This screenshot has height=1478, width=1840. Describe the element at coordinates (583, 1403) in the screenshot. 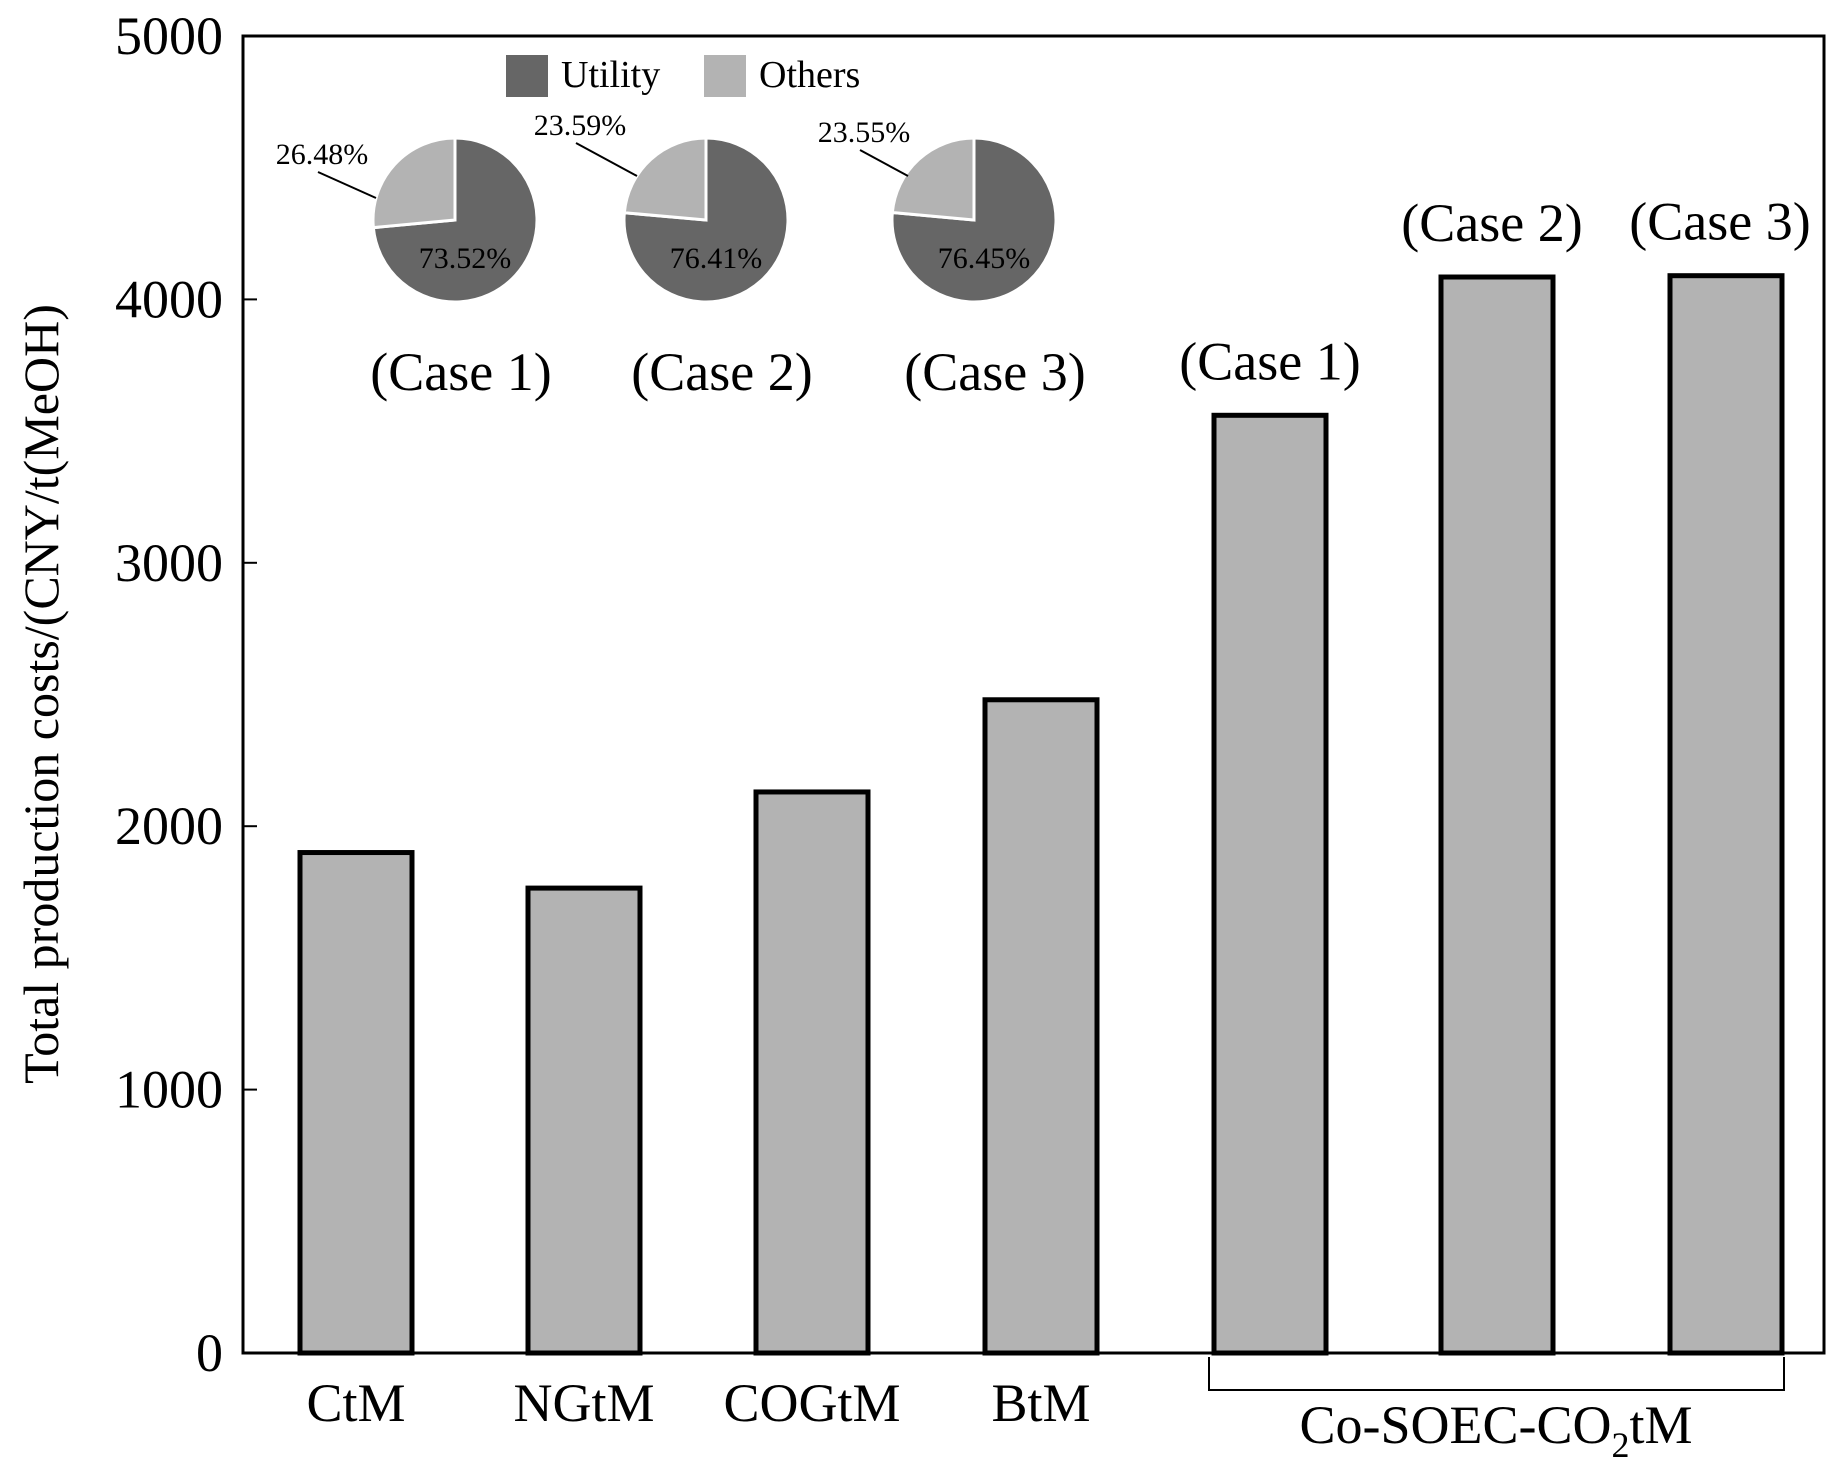

I see `x-tick-label: NGtM` at that location.